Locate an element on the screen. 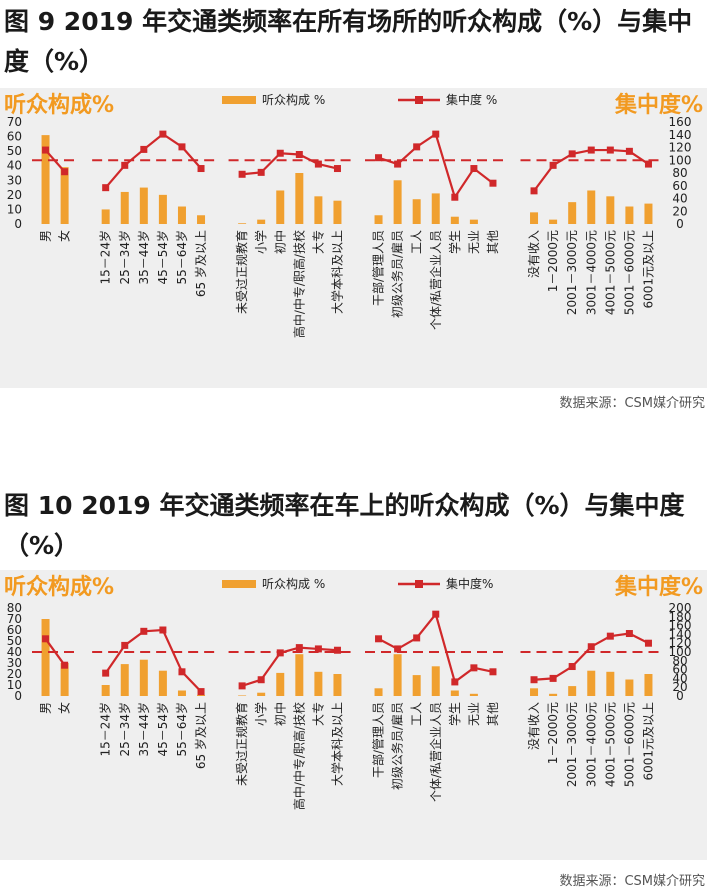 This screenshot has height=894, width=713. category-label: 初级公务员/雇员 is located at coordinates (397, 274).